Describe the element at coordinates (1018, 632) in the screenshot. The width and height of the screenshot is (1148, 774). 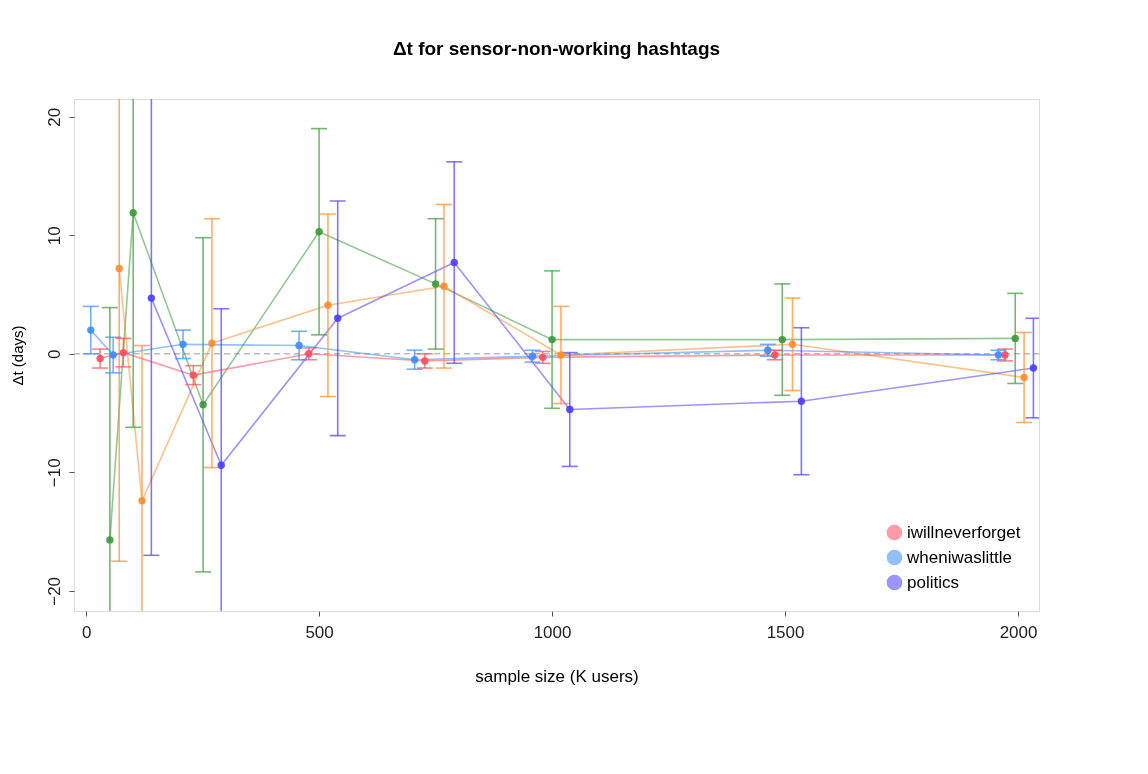
I see `x-tick-label: 2000` at that location.